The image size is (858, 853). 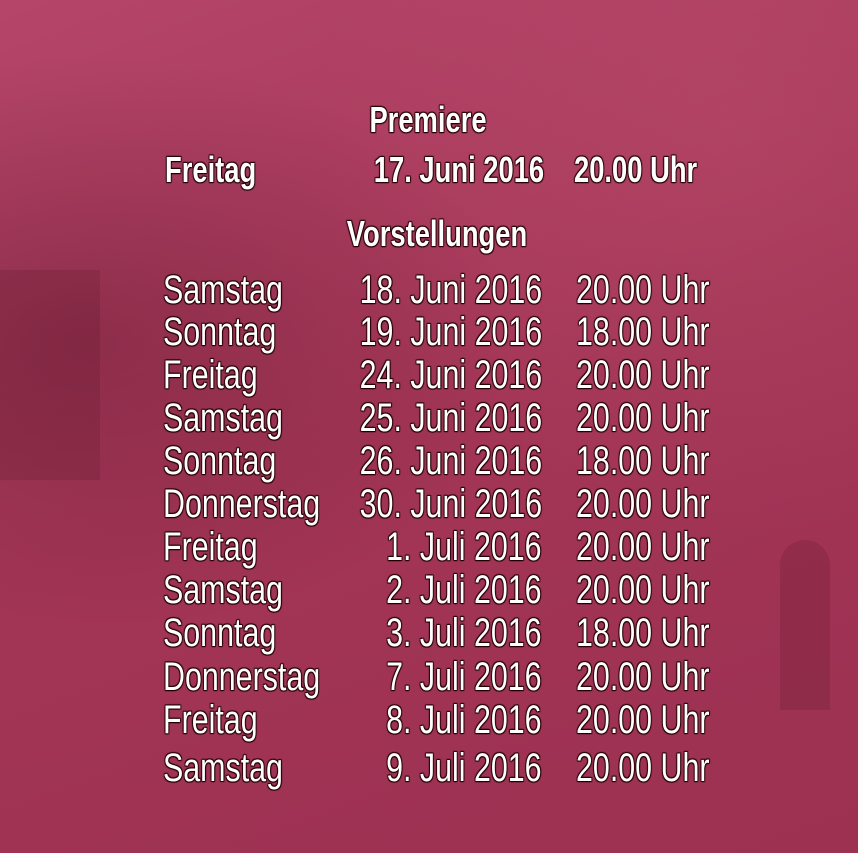 What do you see at coordinates (450, 332) in the screenshot?
I see `performance-date: 19. Juni 2016` at bounding box center [450, 332].